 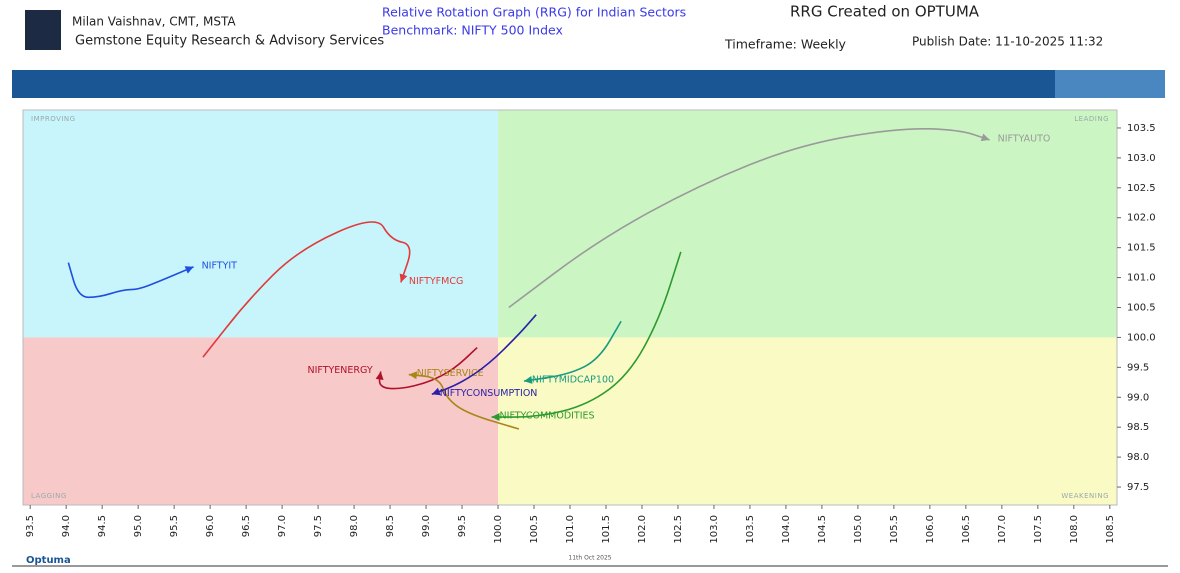 I want to click on series-label: NIFTYAUTO, so click(x=1024, y=138).